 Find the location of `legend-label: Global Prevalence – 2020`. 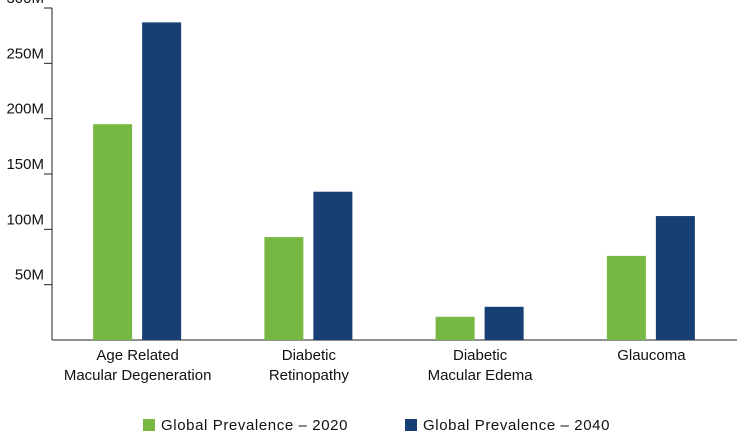

legend-label: Global Prevalence – 2020 is located at coordinates (254, 425).